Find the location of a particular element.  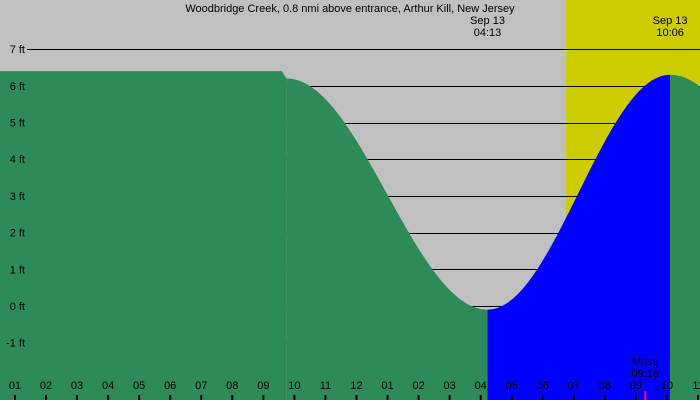

y-tick-label: 1 ft is located at coordinates (17, 270).